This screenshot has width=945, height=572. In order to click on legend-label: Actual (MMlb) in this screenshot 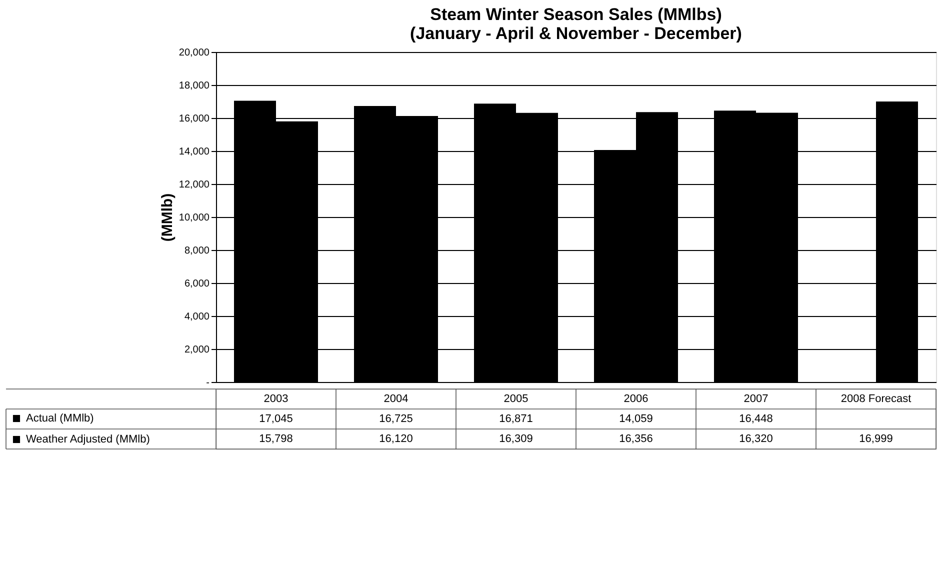, I will do `click(60, 418)`.